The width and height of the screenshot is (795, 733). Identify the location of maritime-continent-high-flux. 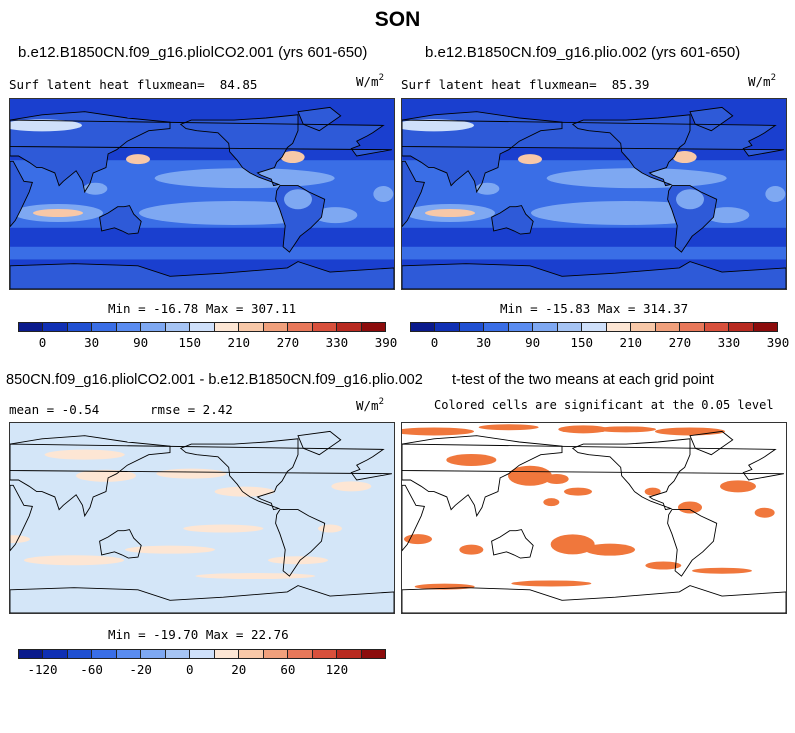
(487, 188).